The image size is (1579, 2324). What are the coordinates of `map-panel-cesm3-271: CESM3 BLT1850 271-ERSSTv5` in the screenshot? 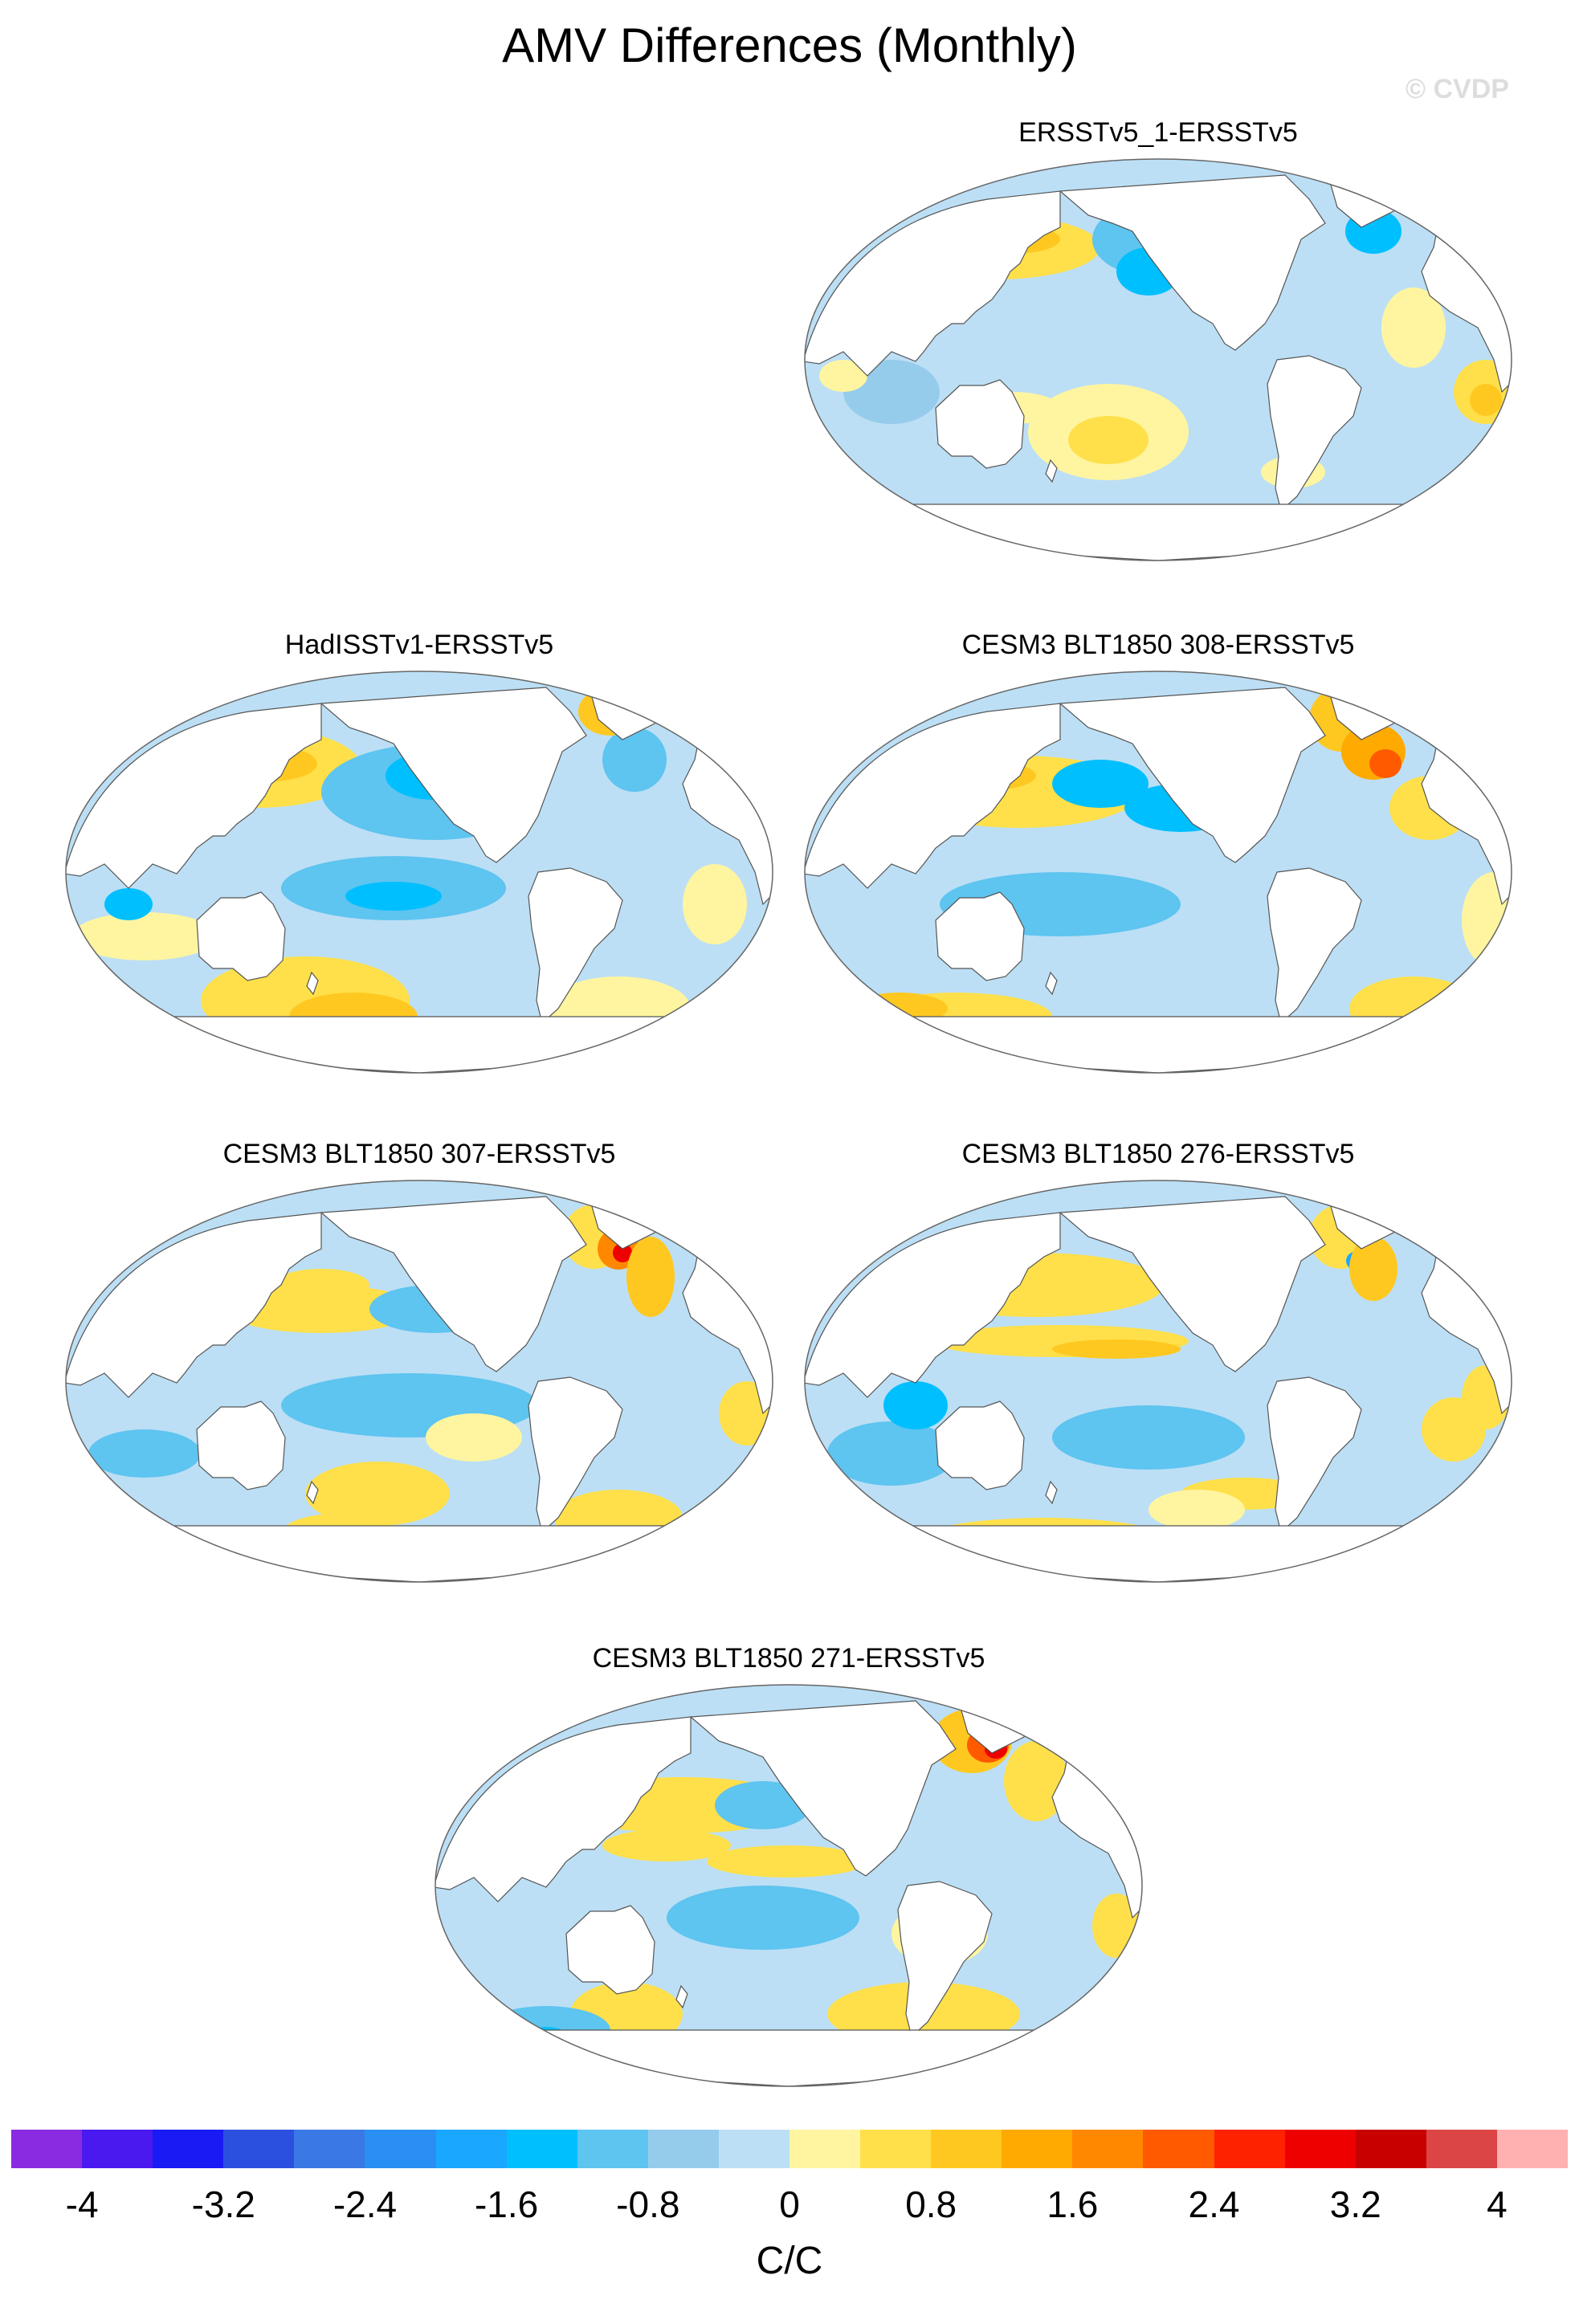 It's located at (789, 1876).